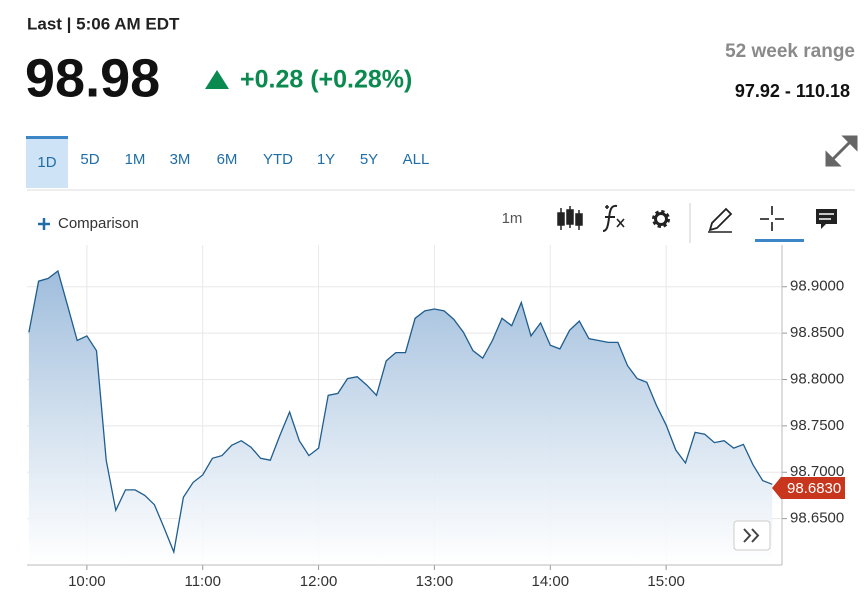  What do you see at coordinates (817, 286) in the screenshot?
I see `y-tick-label: 98.9000` at bounding box center [817, 286].